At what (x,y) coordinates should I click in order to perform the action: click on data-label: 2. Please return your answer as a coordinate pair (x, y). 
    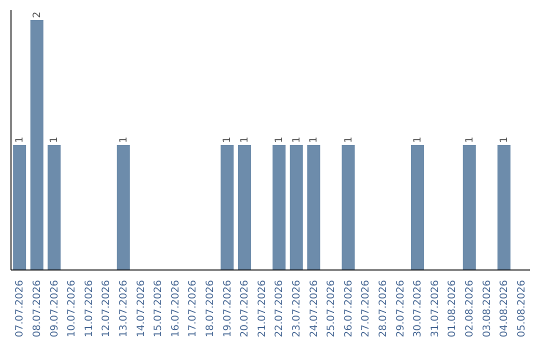
    Looking at the image, I should click on (37, 15).